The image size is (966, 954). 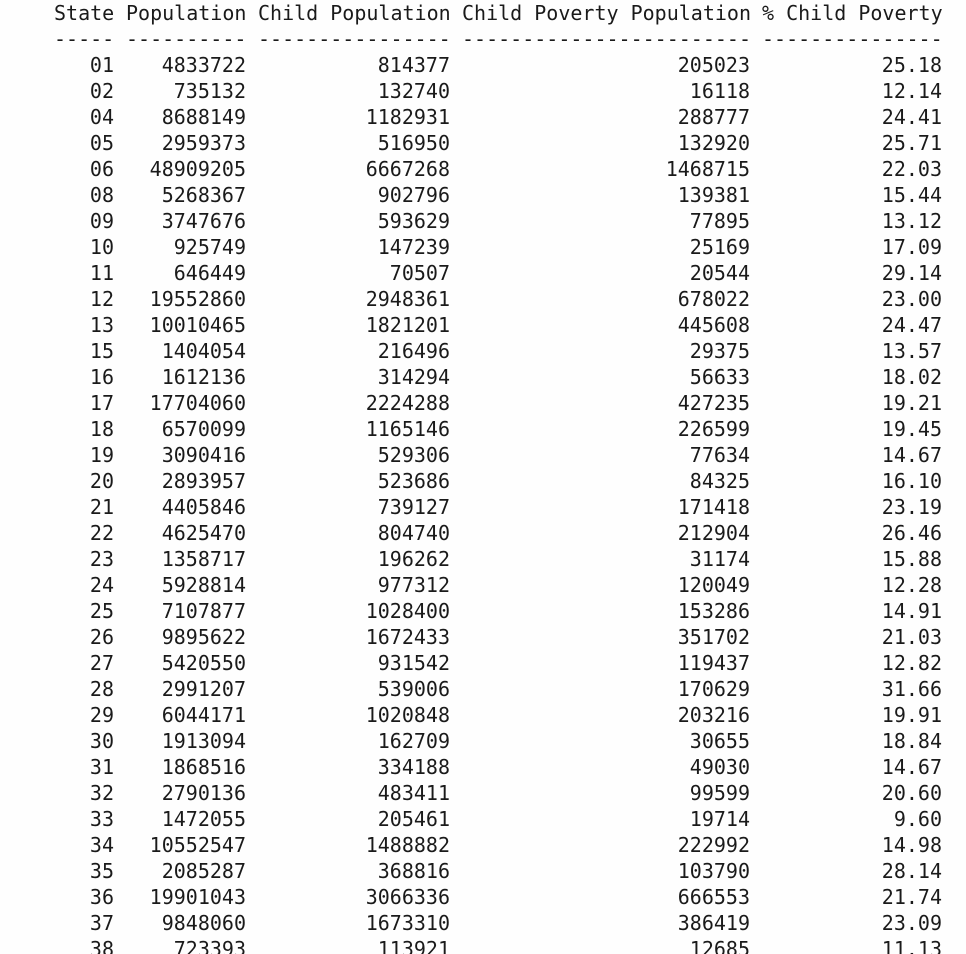 I want to click on child-poverty-population-cell: 29375, so click(x=719, y=351).